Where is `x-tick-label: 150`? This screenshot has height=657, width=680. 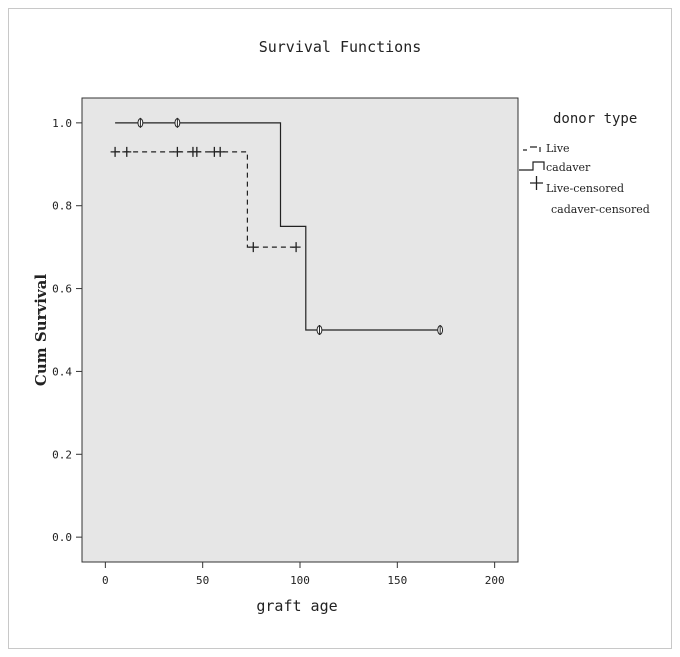 x-tick-label: 150 is located at coordinates (397, 580).